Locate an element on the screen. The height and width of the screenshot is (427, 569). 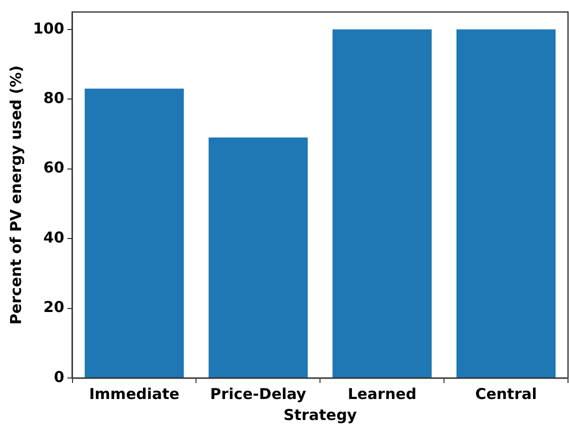
x-tick-label: Central is located at coordinates (506, 393).